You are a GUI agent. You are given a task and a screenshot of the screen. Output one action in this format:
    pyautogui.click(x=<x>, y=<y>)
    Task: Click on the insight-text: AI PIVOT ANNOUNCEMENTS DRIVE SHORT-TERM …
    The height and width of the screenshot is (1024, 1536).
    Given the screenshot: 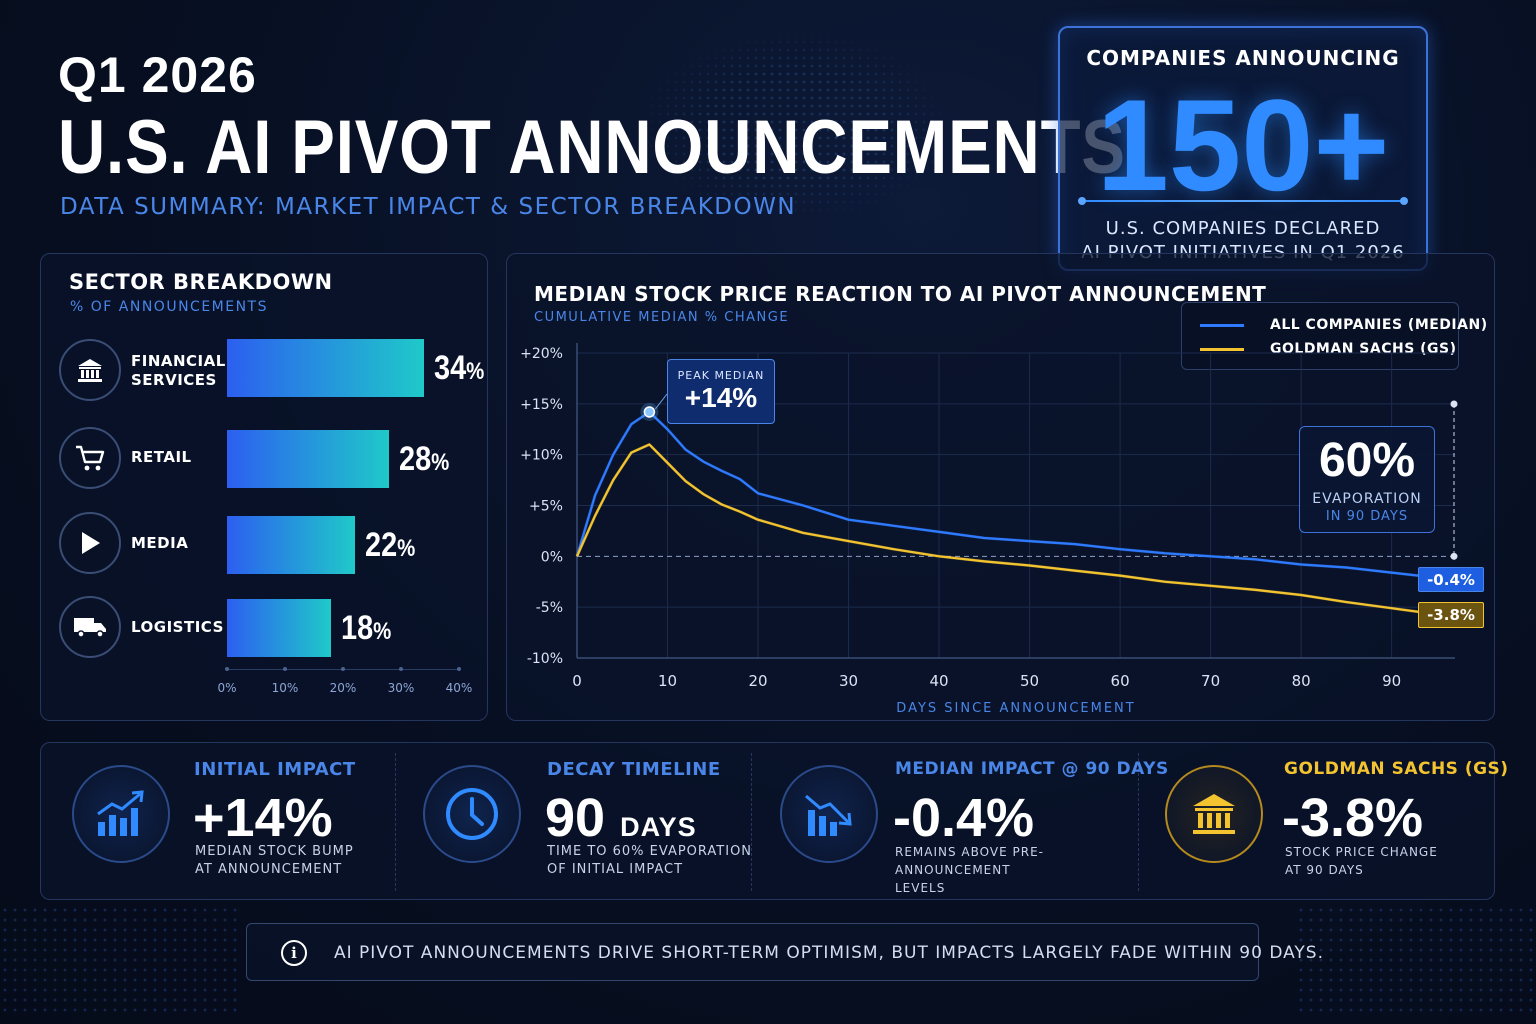 What is the action you would take?
    pyautogui.click(x=829, y=953)
    